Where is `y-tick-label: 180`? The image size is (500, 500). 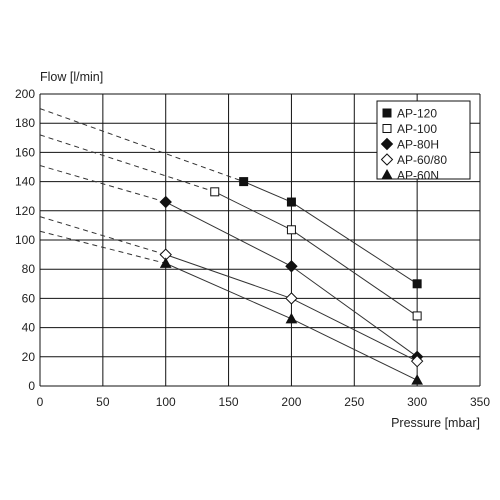
y-tick-label: 180 is located at coordinates (25, 123).